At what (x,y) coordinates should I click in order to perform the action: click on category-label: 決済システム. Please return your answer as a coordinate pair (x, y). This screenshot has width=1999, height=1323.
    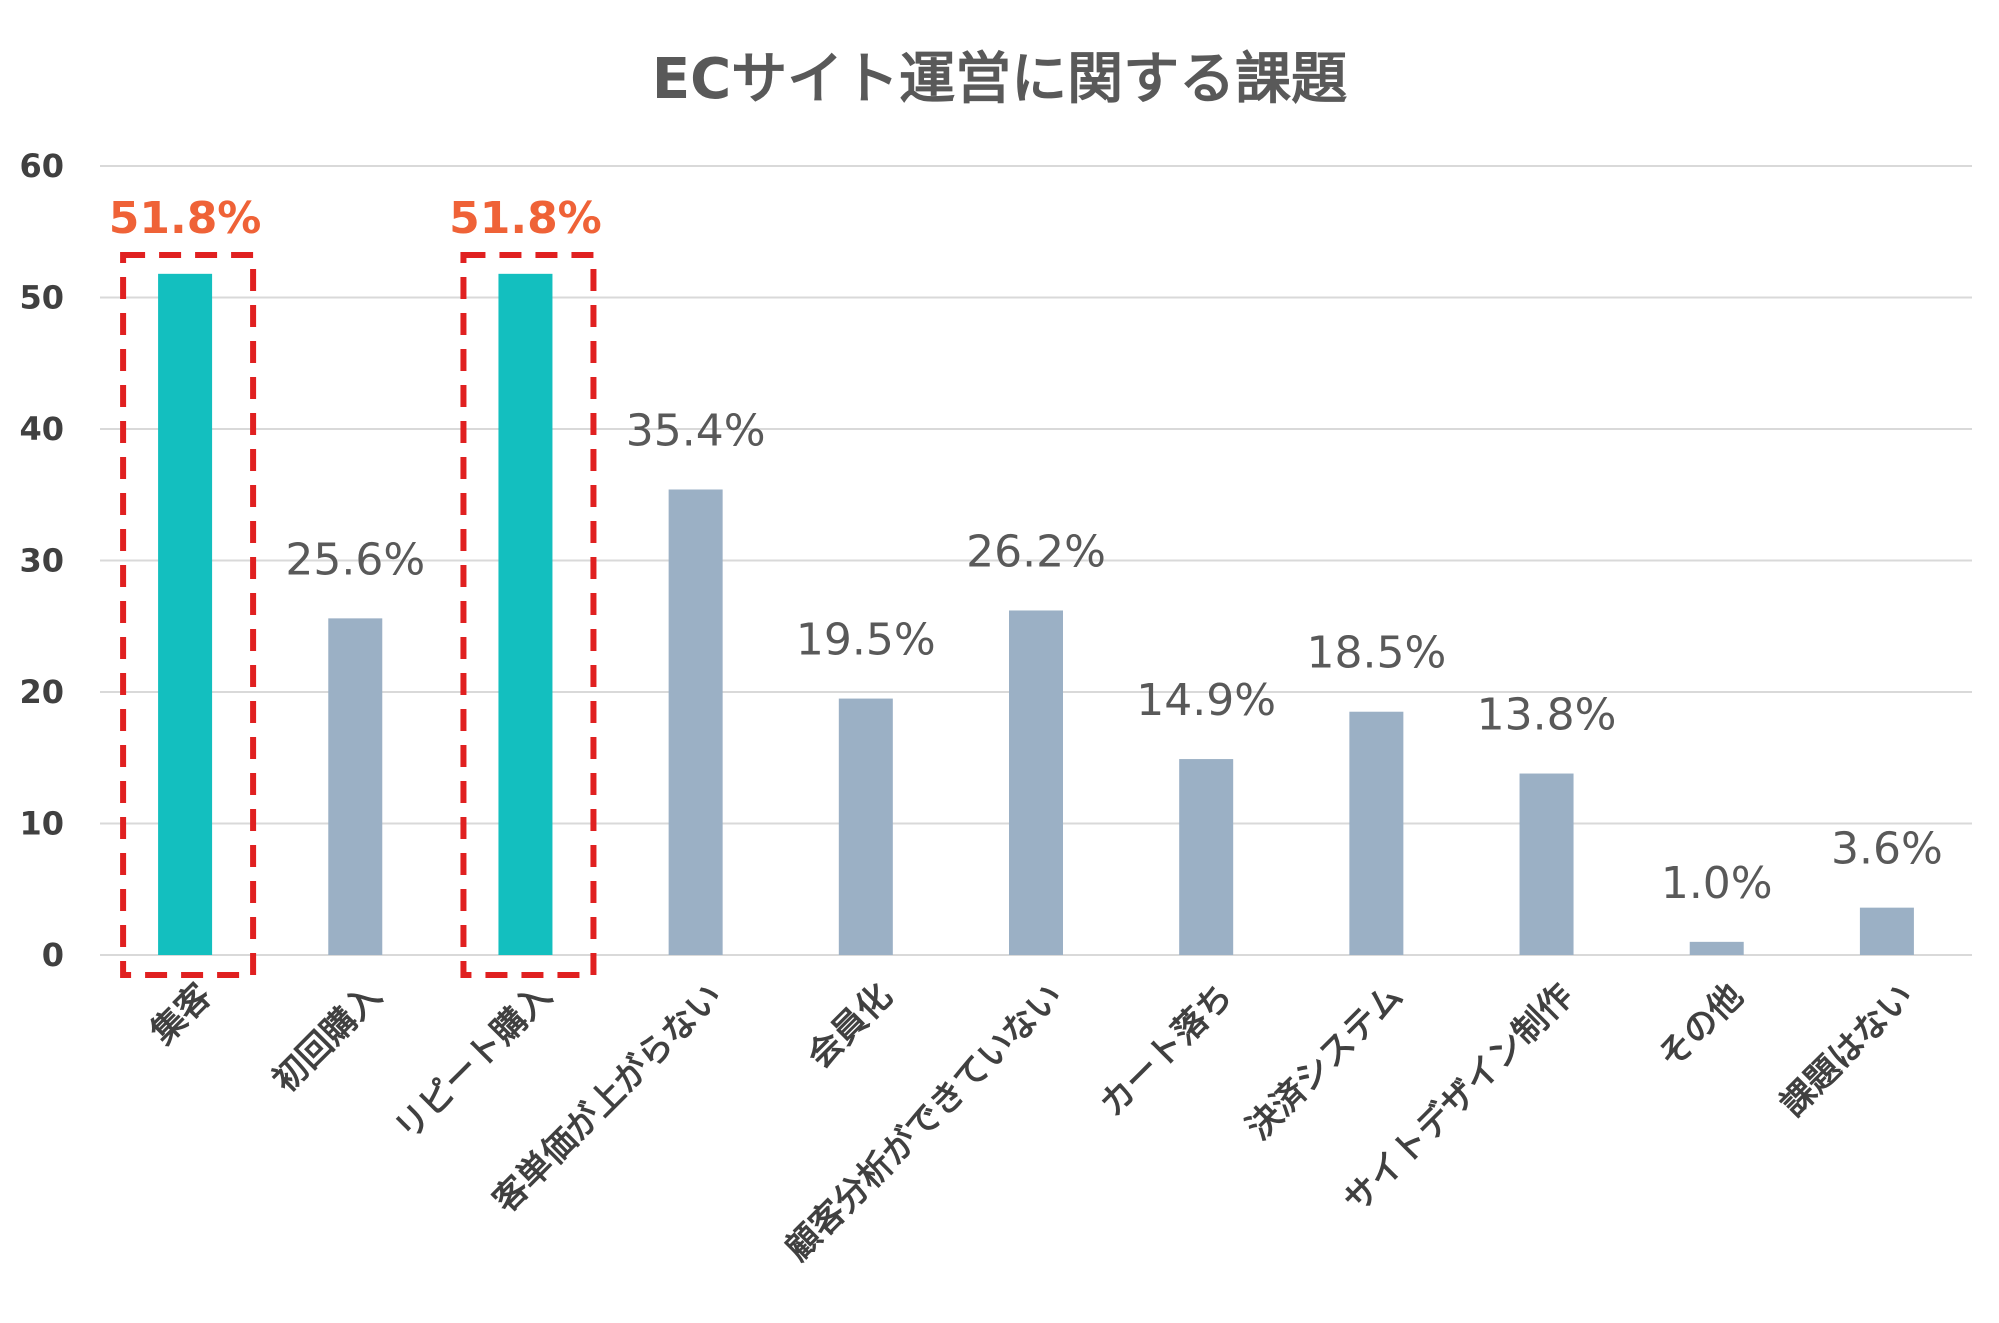
    Looking at the image, I should click on (1325, 1062).